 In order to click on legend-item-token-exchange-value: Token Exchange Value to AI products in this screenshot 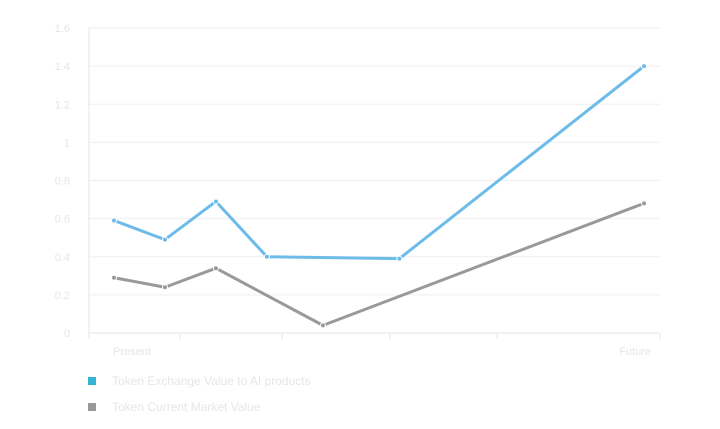, I will do `click(199, 381)`.